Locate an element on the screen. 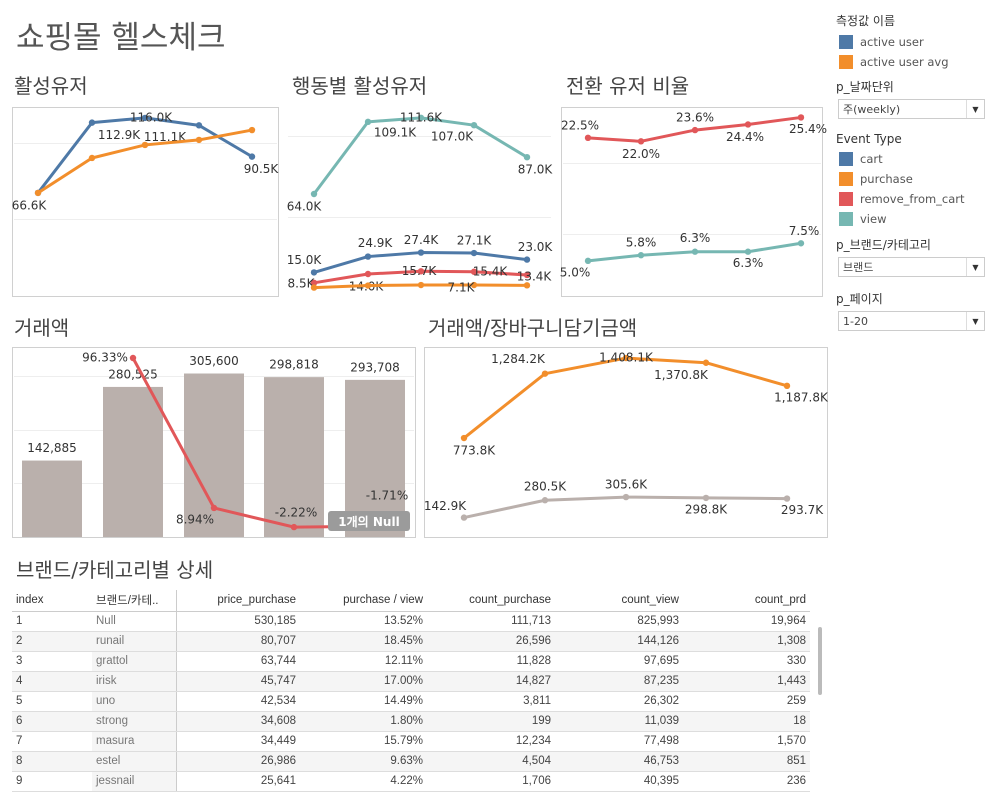  table-row: 3 grattol 63,744 12.11% 11,828 97,695 330 is located at coordinates (411, 661).